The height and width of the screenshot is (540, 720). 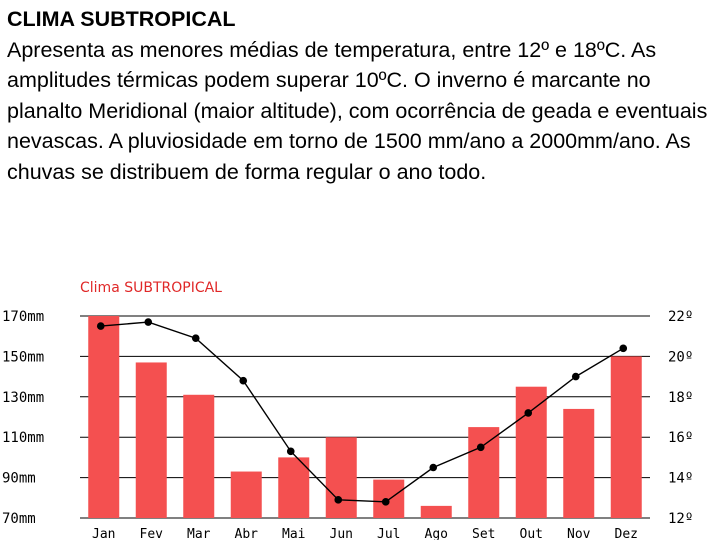 What do you see at coordinates (19, 479) in the screenshot?
I see `left-tick-label: 90mm` at bounding box center [19, 479].